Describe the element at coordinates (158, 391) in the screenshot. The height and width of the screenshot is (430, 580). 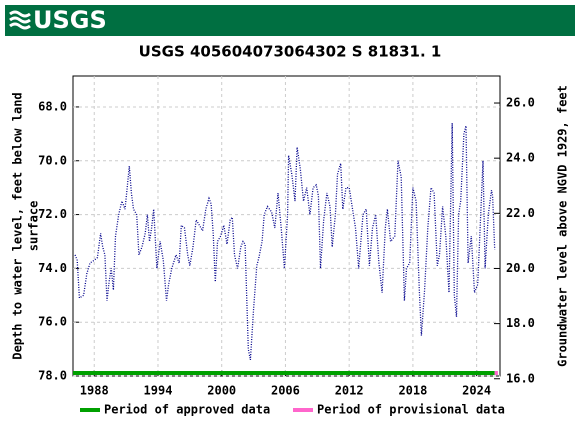
I see `x-tick-label: 1994` at that location.